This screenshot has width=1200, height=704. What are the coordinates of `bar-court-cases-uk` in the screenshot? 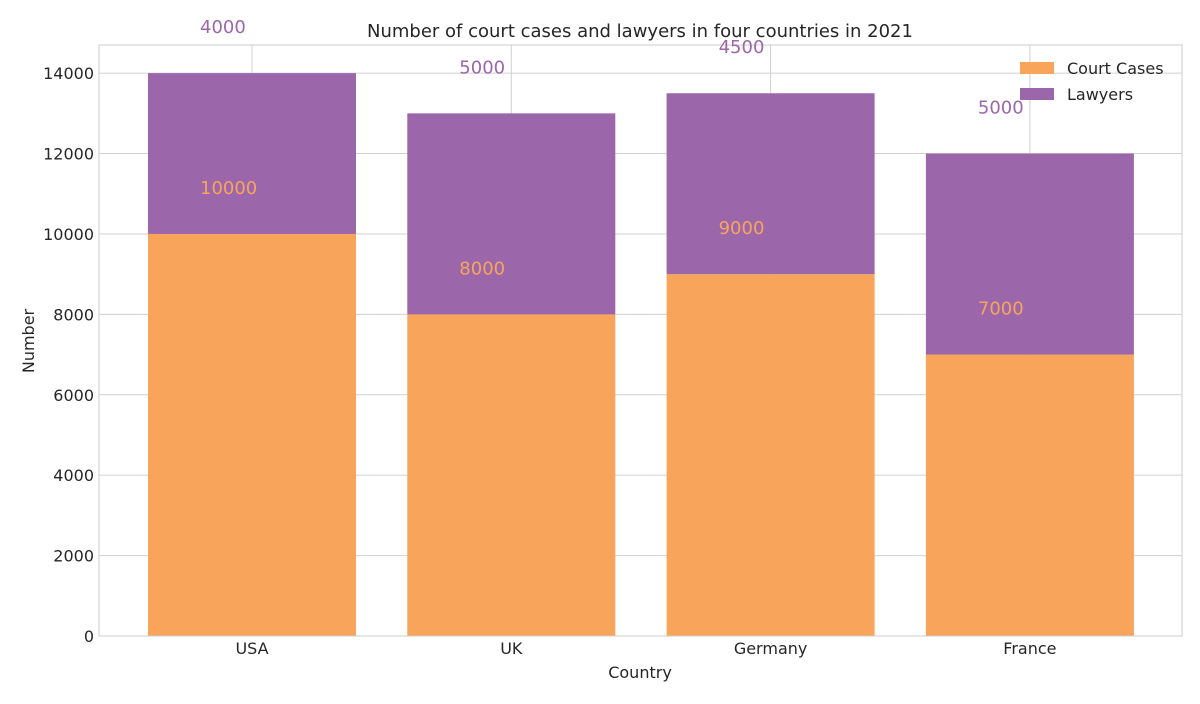 It's located at (511, 475).